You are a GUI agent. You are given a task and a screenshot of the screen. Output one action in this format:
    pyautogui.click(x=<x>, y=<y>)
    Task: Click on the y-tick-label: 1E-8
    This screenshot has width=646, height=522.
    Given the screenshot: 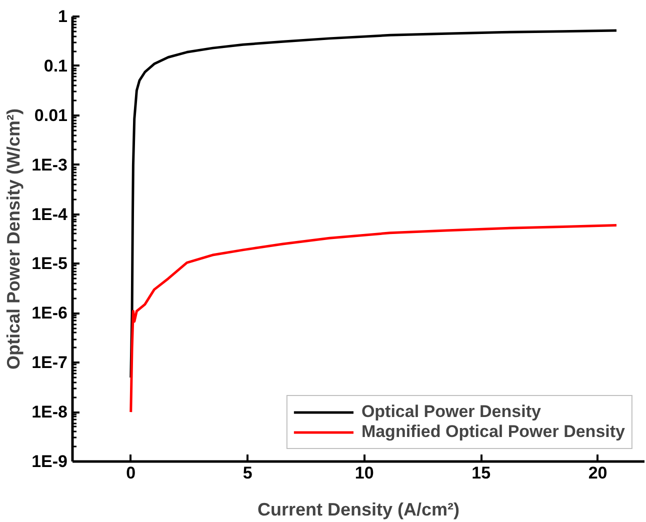 What is the action you would take?
    pyautogui.click(x=50, y=412)
    